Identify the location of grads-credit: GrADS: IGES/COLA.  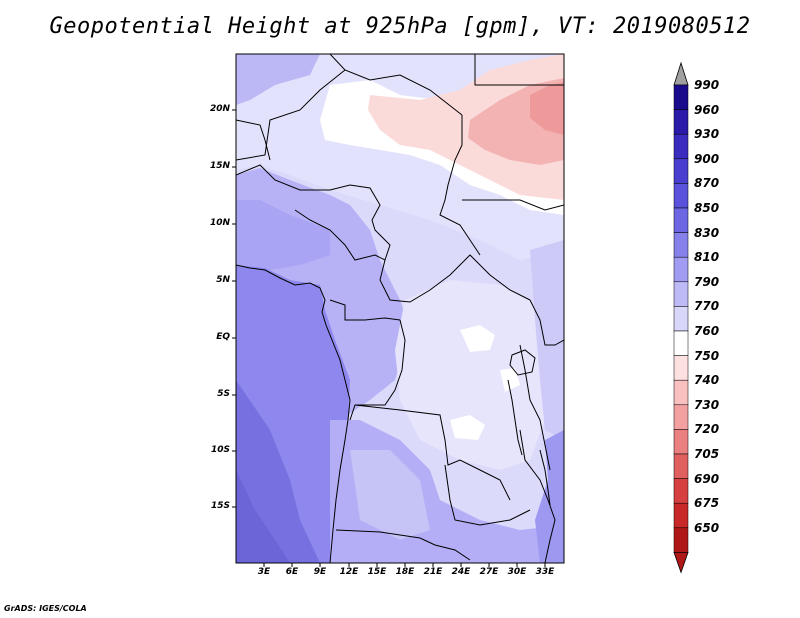
(45, 608).